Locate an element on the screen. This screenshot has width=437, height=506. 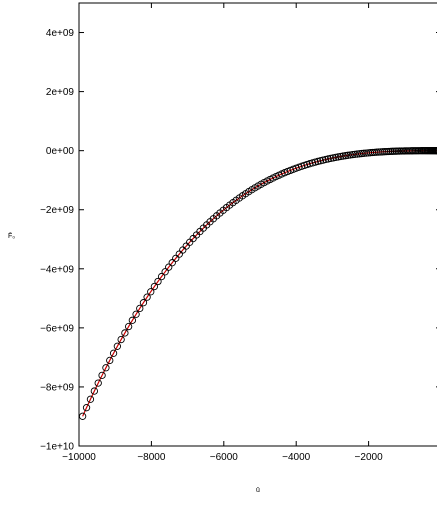
y-tick-label: 2e+09 is located at coordinates (60, 92).